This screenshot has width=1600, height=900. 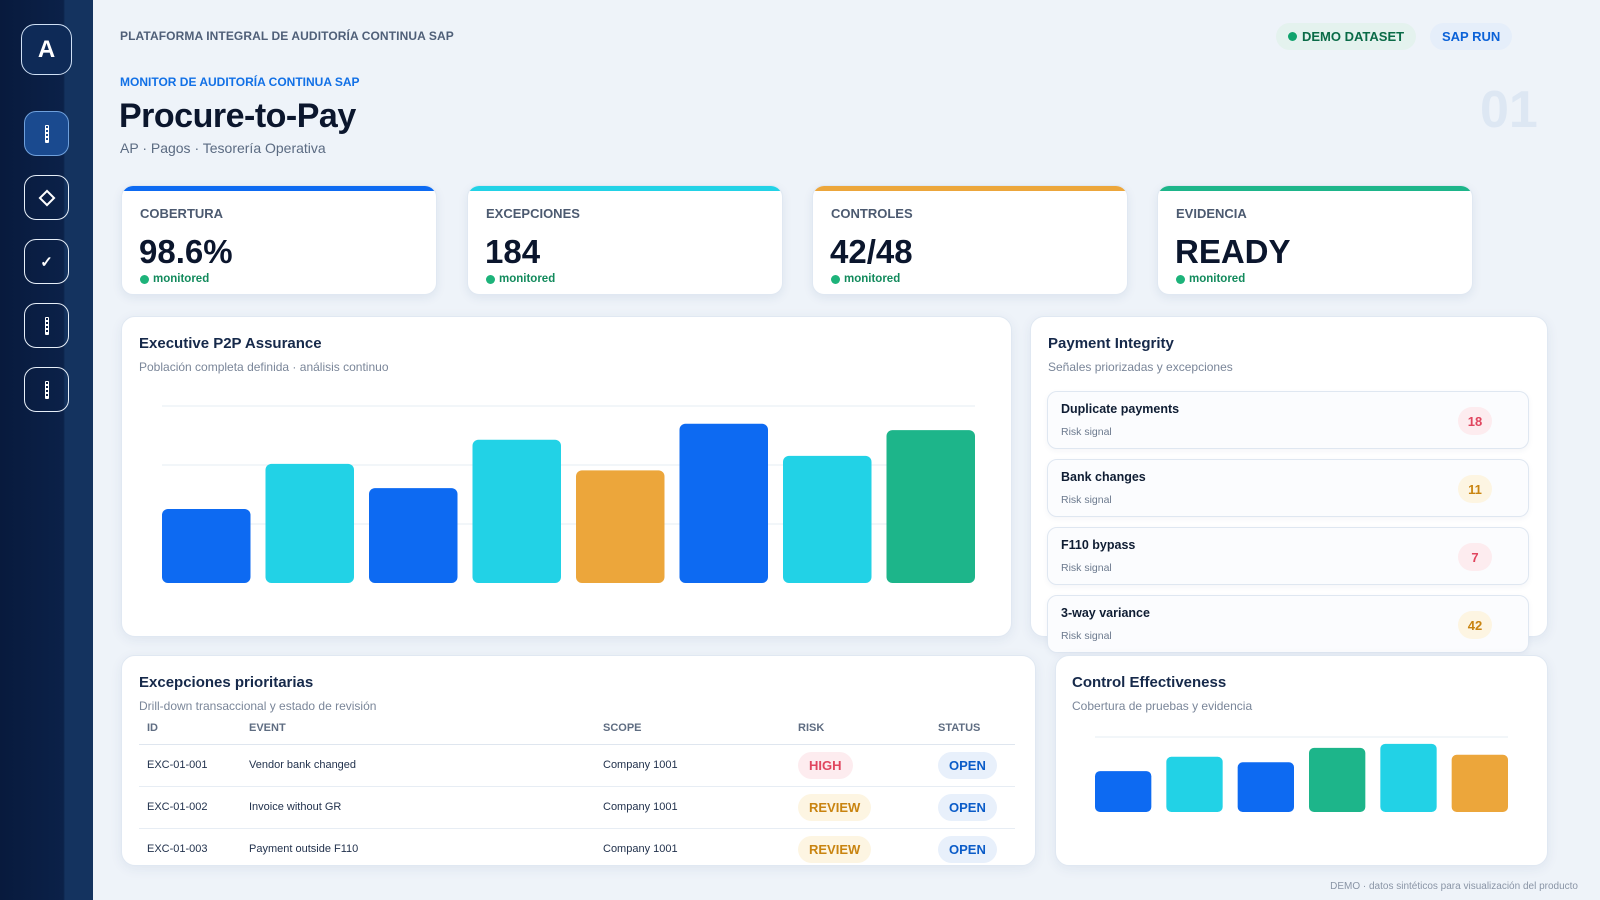 I want to click on page-title: Procure-to-Pay, so click(x=237, y=116).